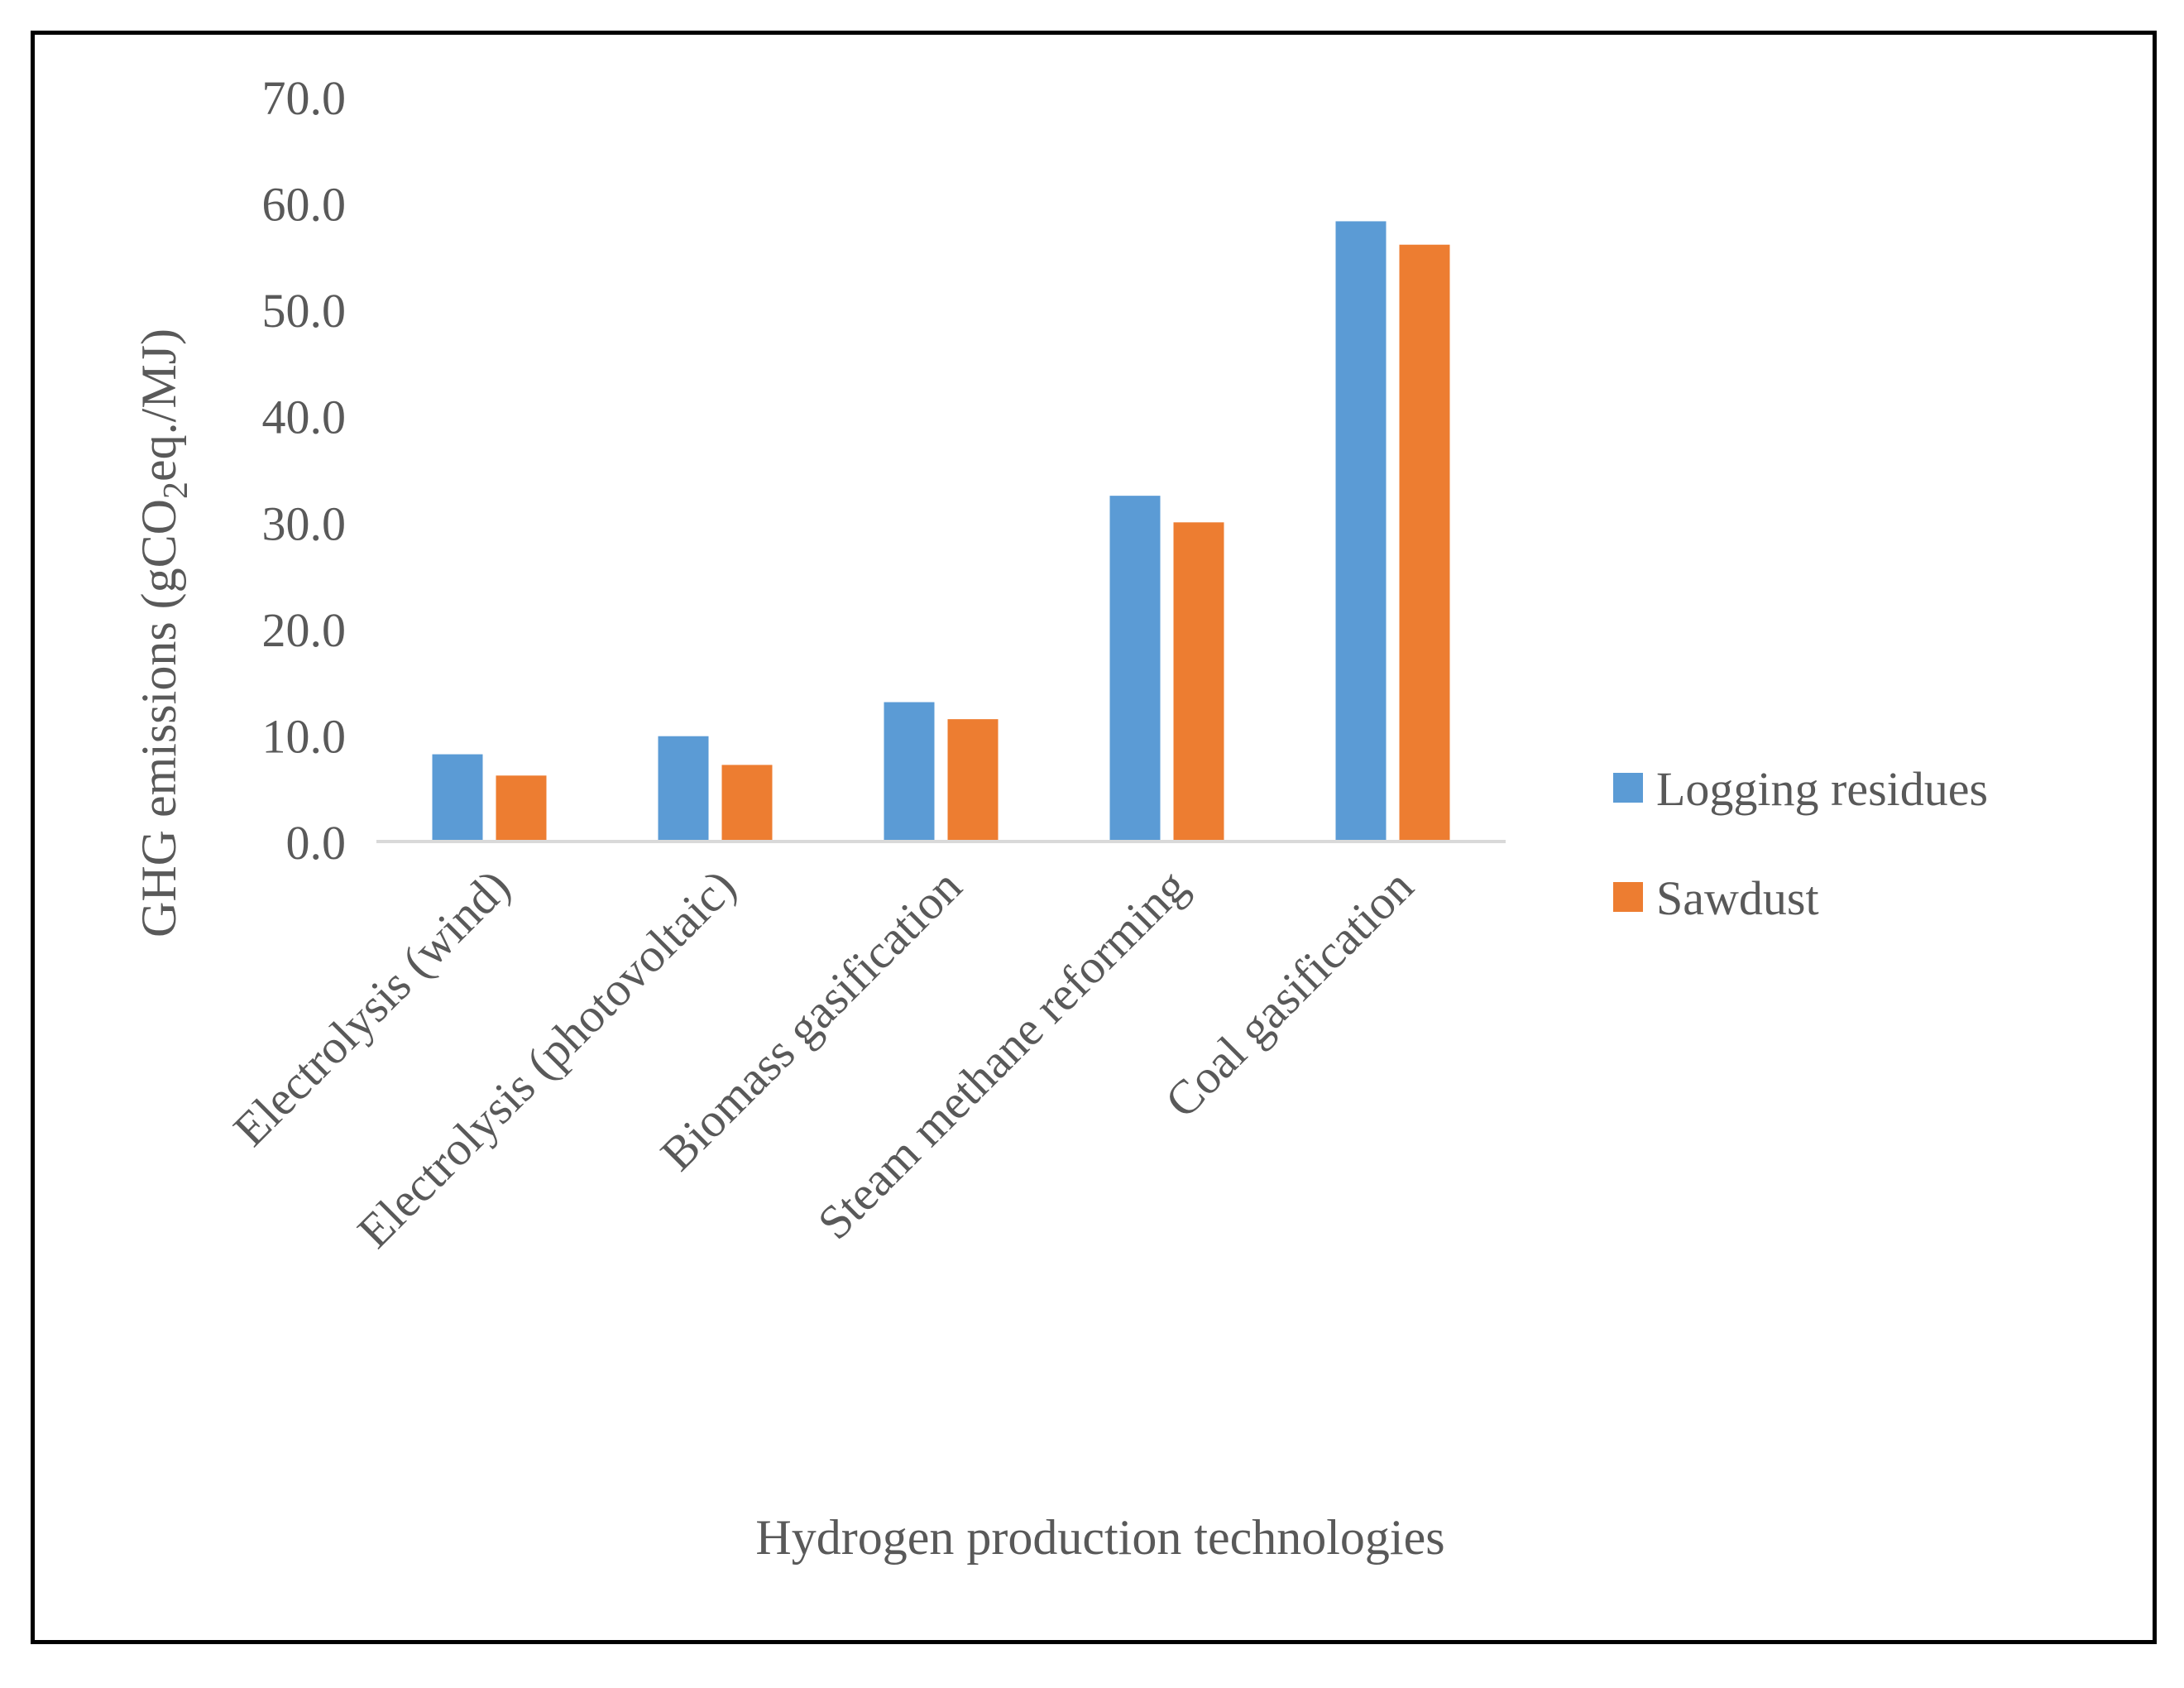 The width and height of the screenshot is (2184, 1688). What do you see at coordinates (304, 523) in the screenshot?
I see `y-tick-label: 30.0` at bounding box center [304, 523].